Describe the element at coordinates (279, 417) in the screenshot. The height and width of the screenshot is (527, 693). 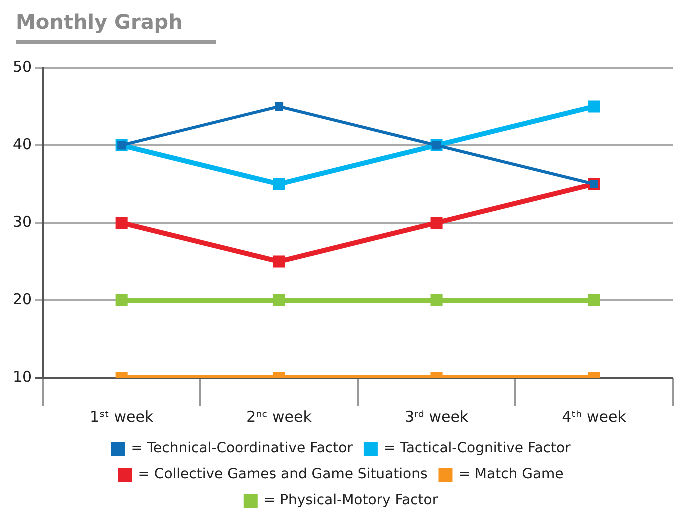
I see `x-tick-label: 2ⁿᶜ week` at that location.